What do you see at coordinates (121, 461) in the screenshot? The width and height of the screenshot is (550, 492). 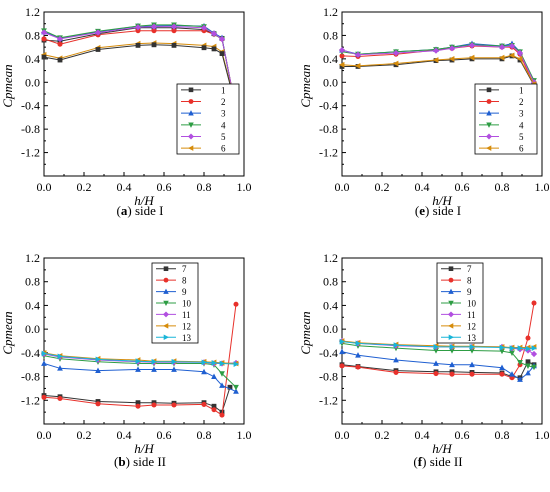 I see `caption-letter: b` at bounding box center [121, 461].